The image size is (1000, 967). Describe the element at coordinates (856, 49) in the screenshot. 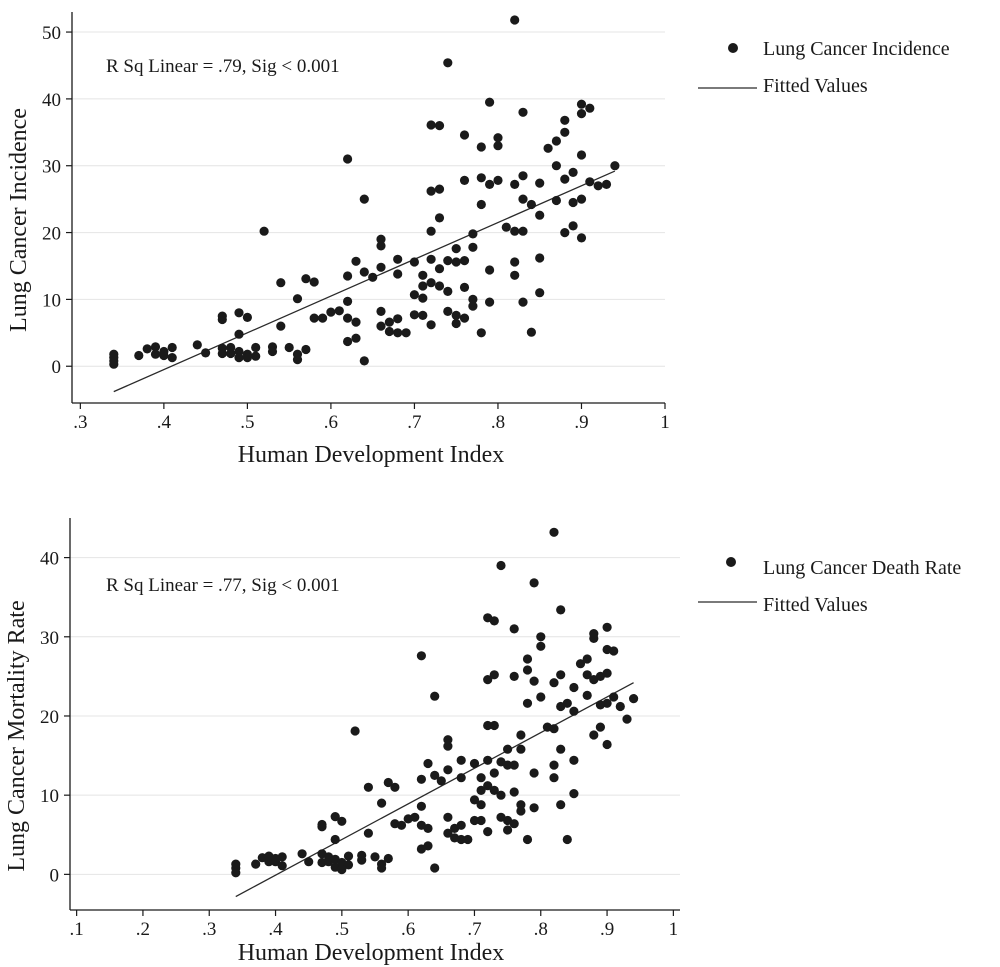

I see `legend-label-series: Lung Cancer Incidence` at that location.